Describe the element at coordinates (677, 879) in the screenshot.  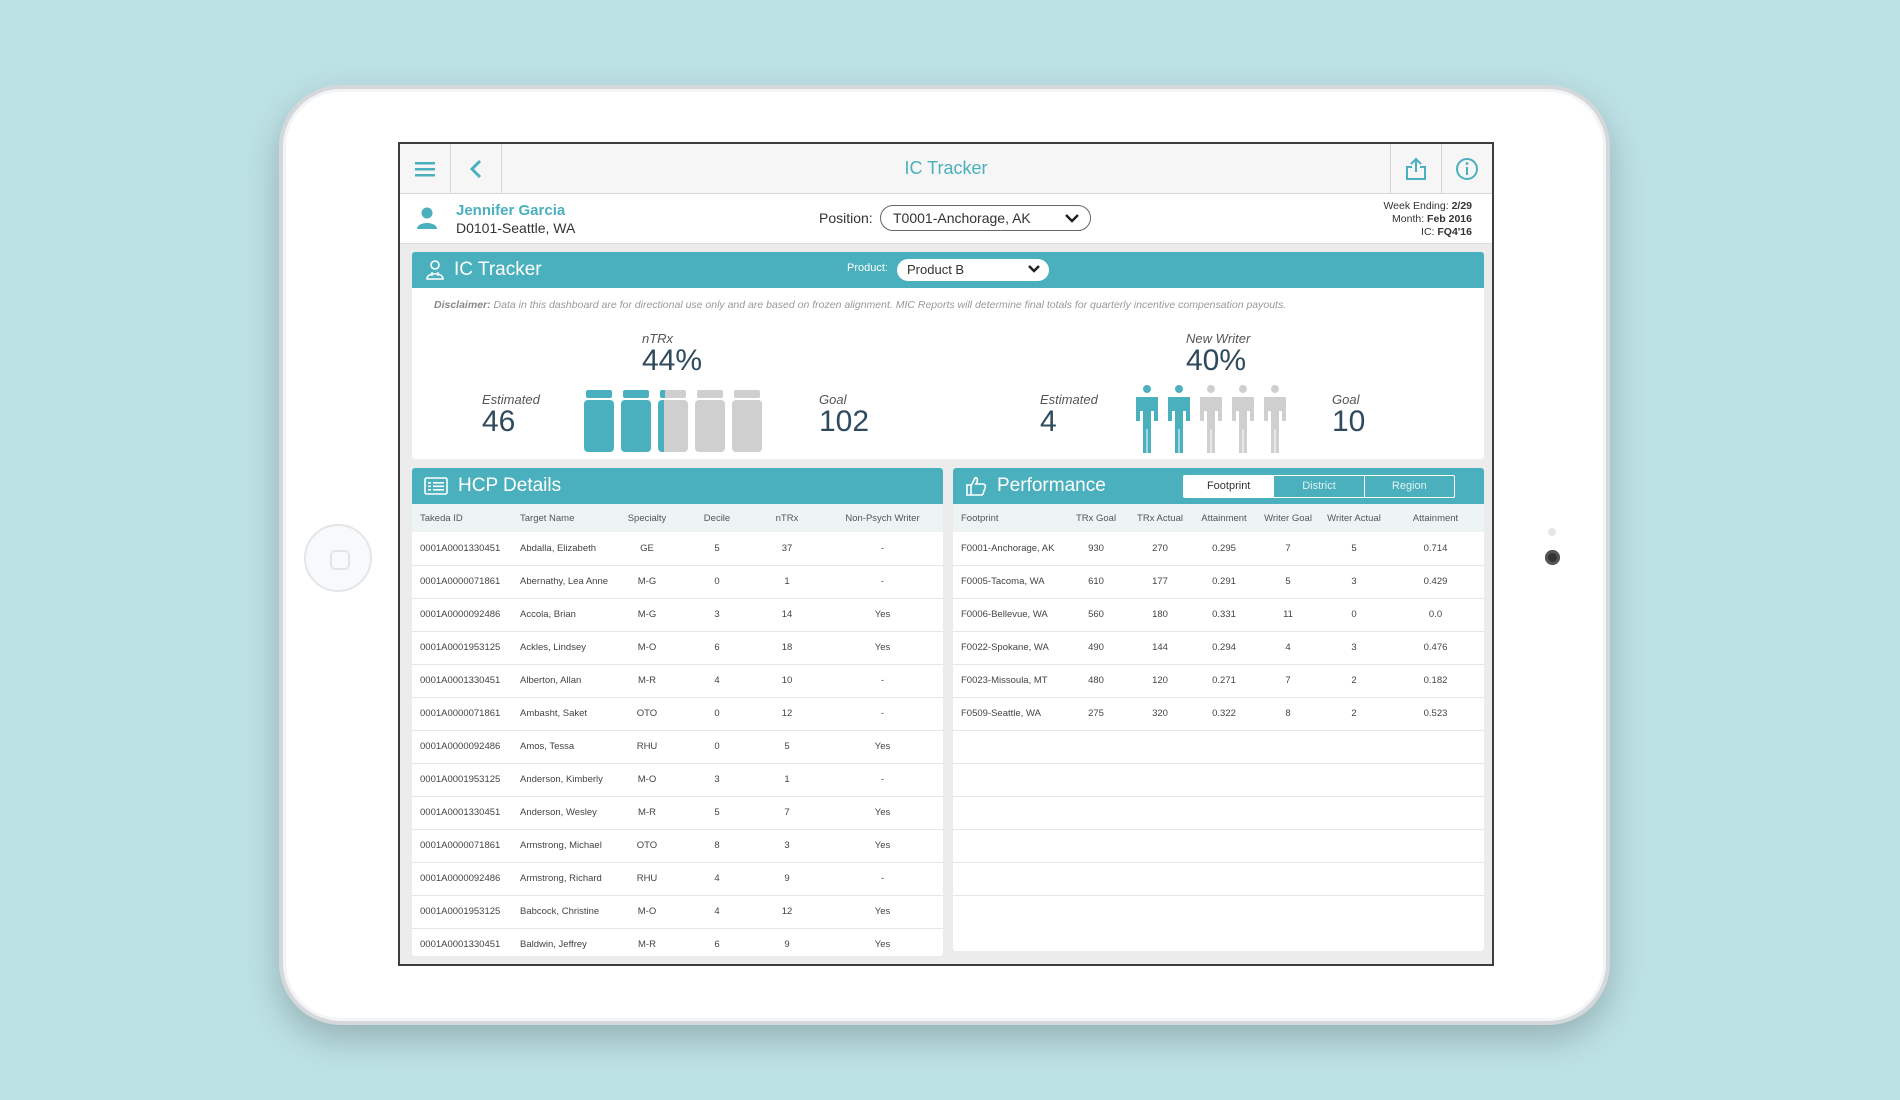
I see `table-row: 0001A0000092486 Armstrong, Richard RHU 4 9-` at that location.